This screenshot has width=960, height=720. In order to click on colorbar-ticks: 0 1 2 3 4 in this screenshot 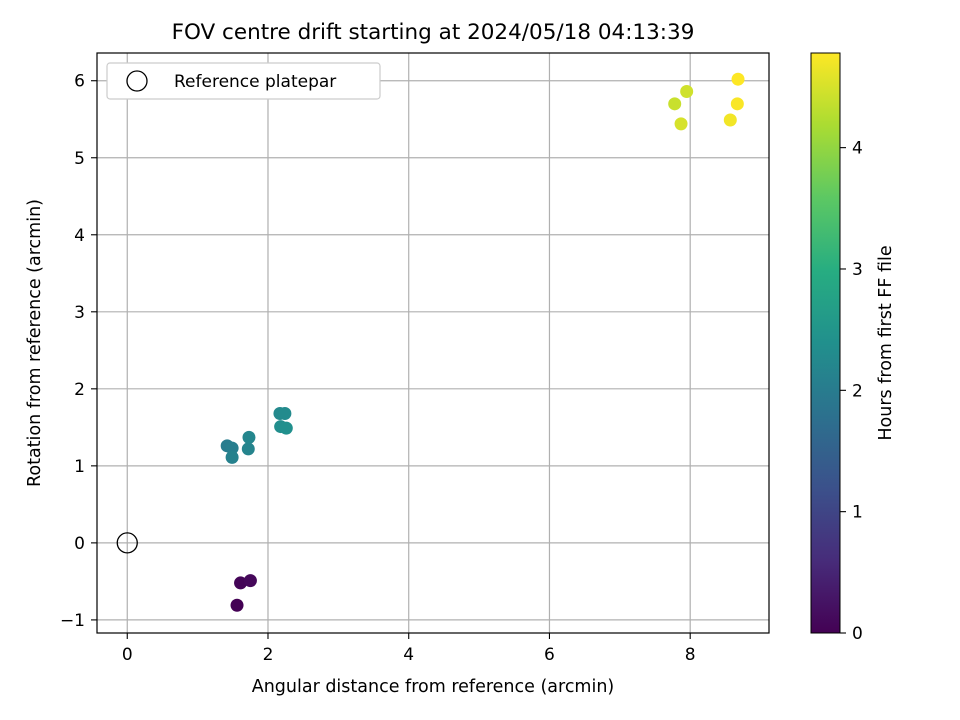, I will do `click(851, 391)`.